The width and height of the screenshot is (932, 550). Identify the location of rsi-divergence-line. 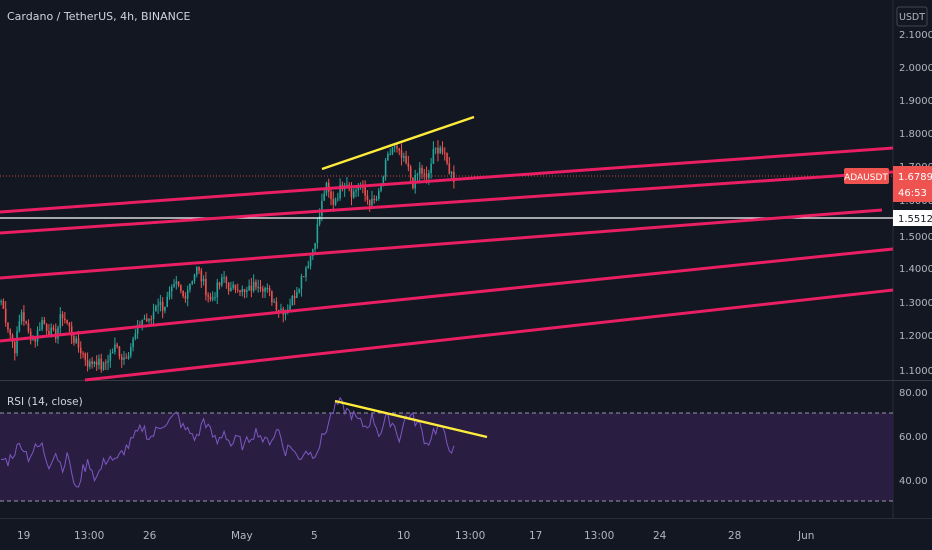
(411, 419).